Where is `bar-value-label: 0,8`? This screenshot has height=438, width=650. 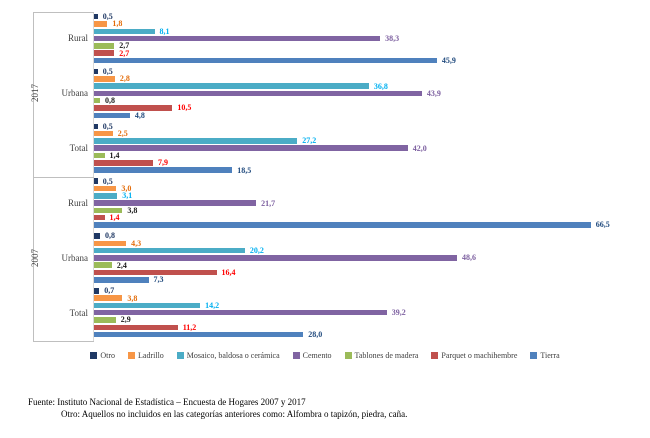 bar-value-label: 0,8 is located at coordinates (110, 236).